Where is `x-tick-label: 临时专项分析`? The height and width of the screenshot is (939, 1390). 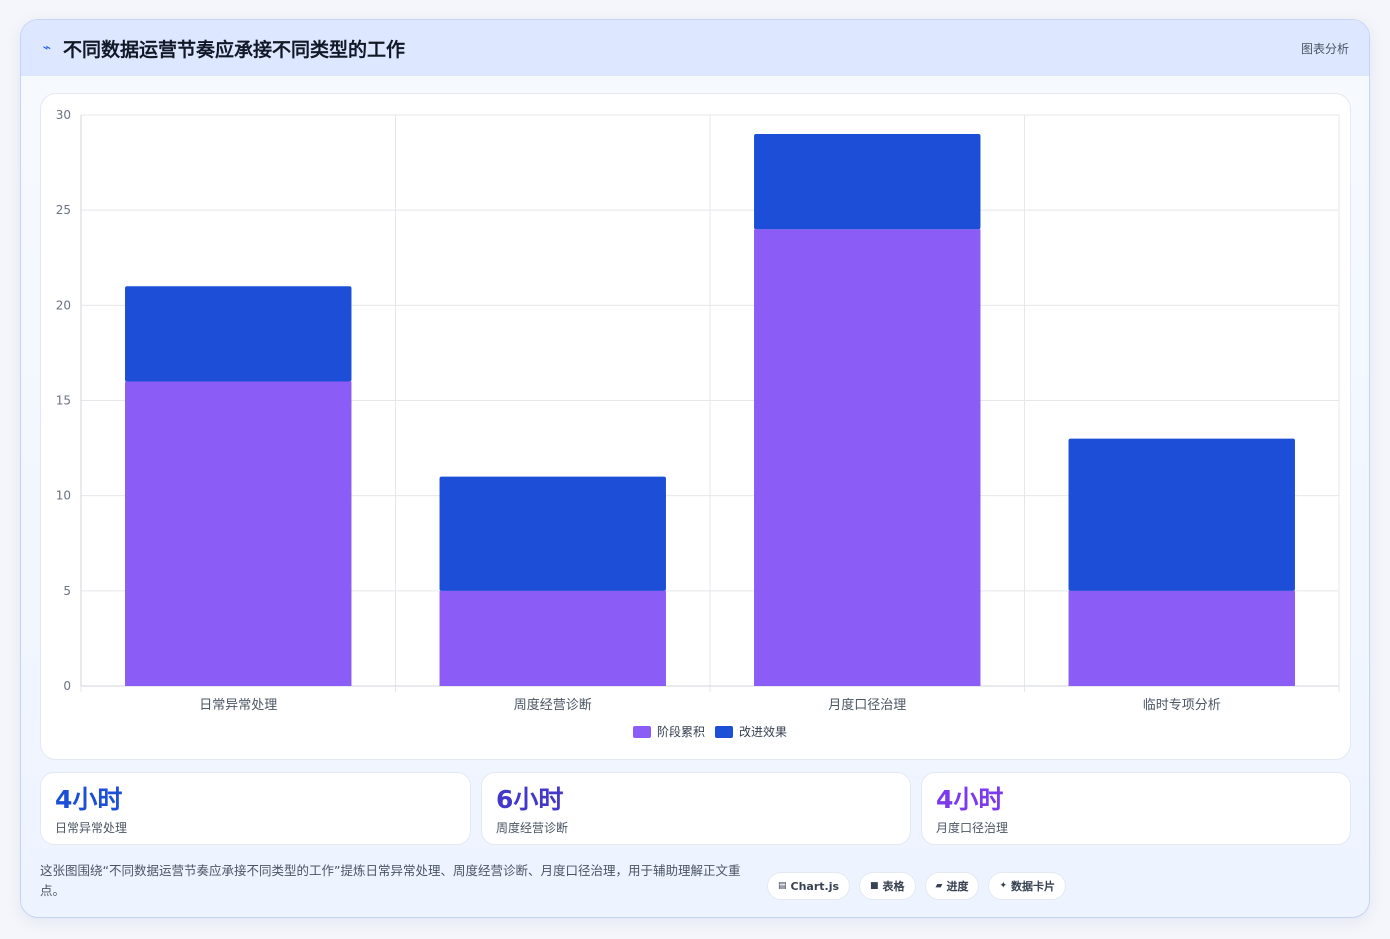
x-tick-label: 临时专项分析 is located at coordinates (1182, 705).